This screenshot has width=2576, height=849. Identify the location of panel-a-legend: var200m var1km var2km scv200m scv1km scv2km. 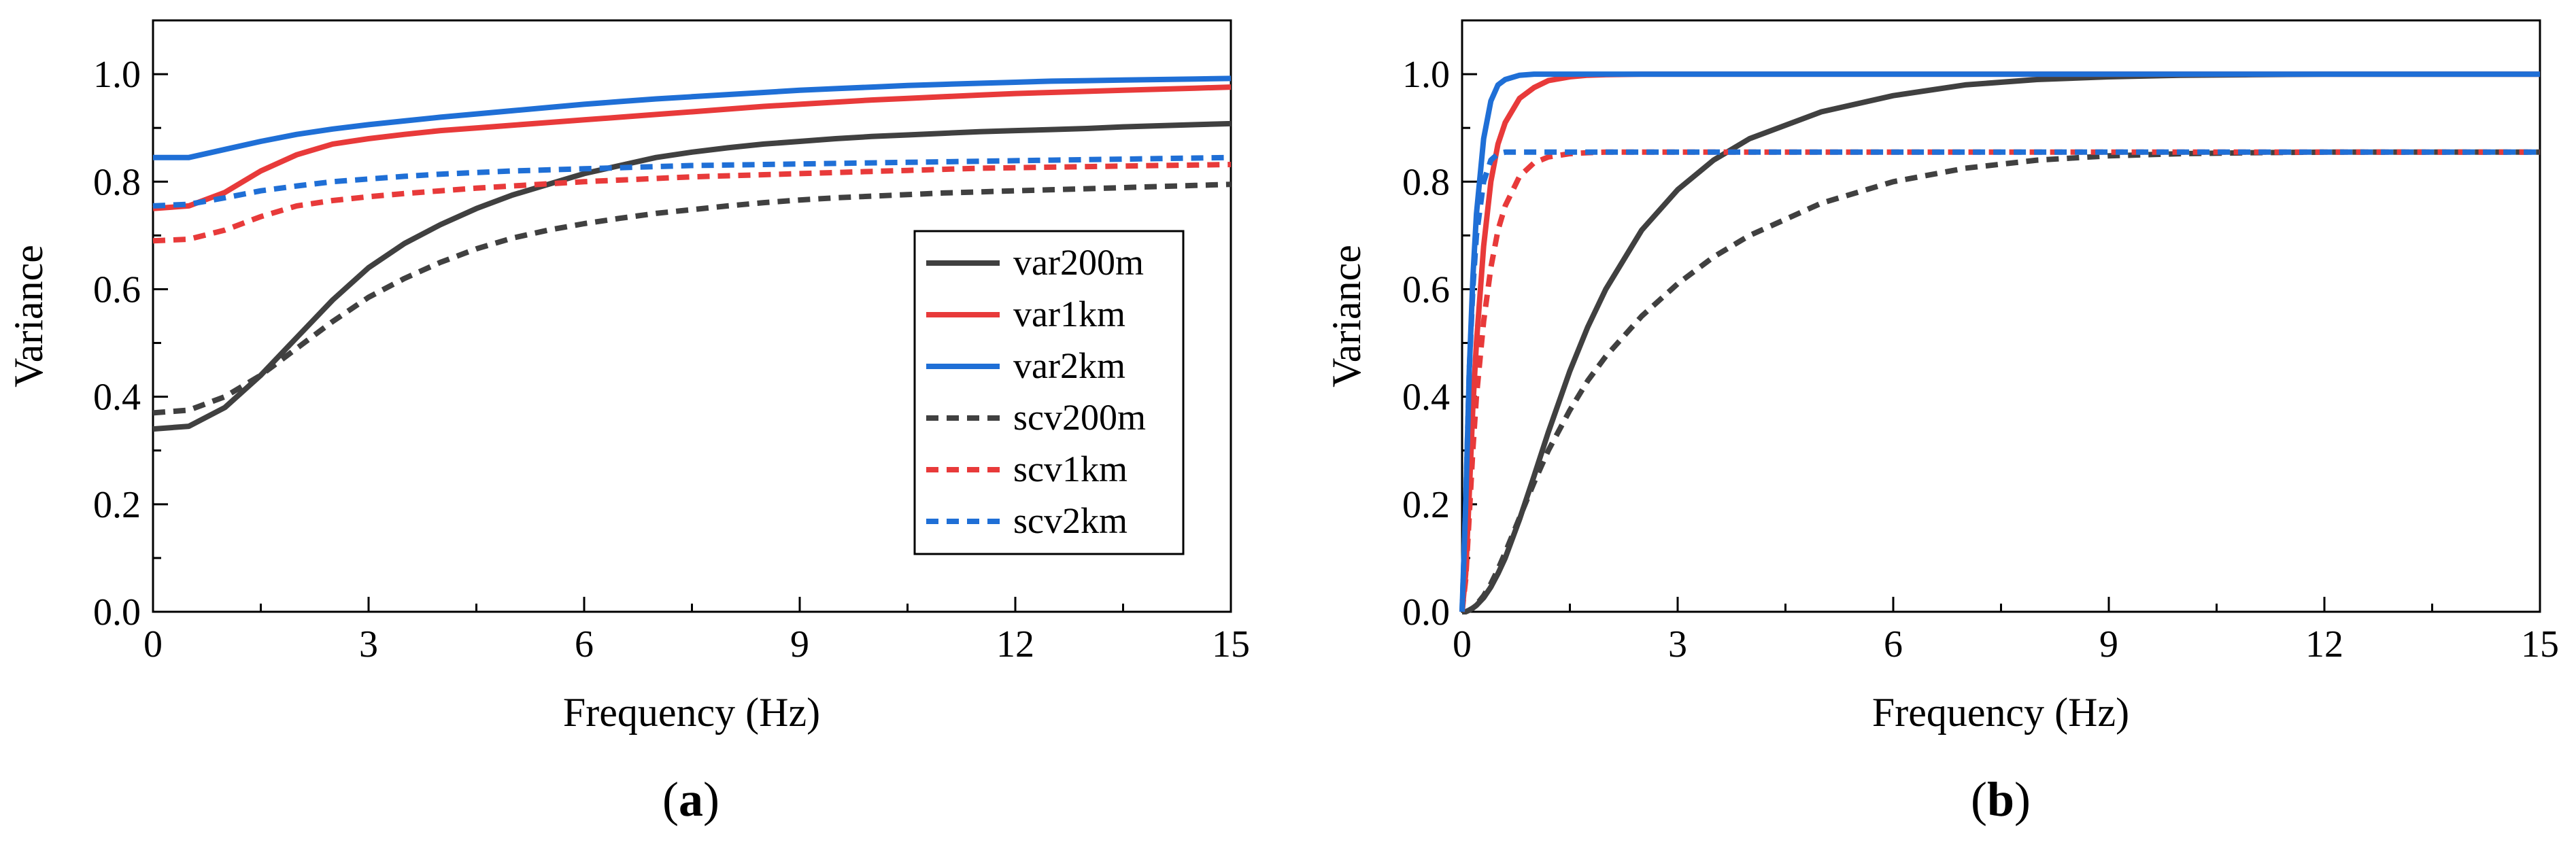
(1049, 392).